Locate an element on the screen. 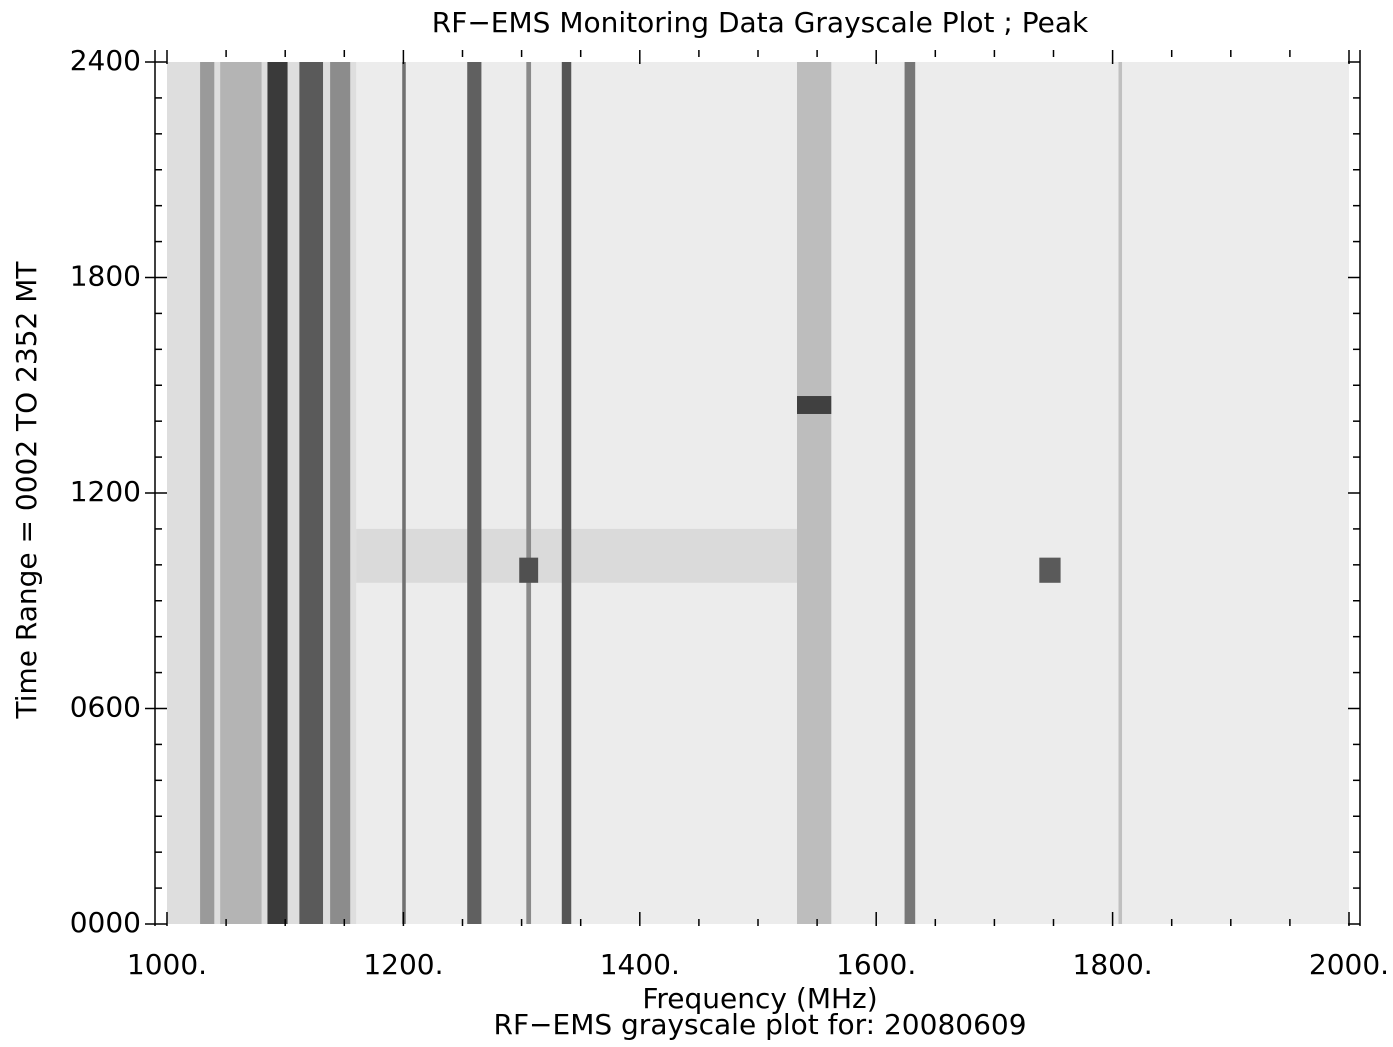 Image resolution: width=1393 pixels, height=1047 pixels. y-tick-label: 0600 is located at coordinates (105, 707).